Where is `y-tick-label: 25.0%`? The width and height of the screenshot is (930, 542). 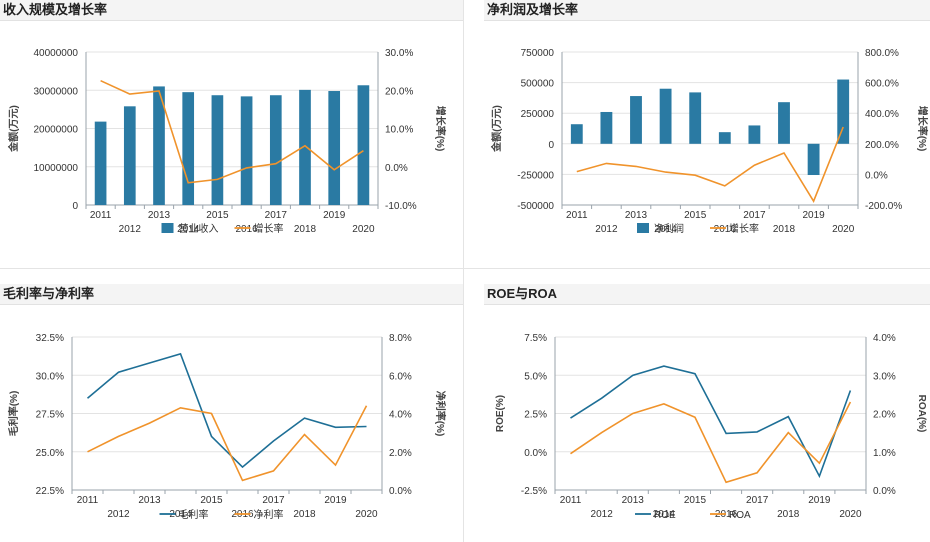 y-tick-label: 25.0% is located at coordinates (50, 453).